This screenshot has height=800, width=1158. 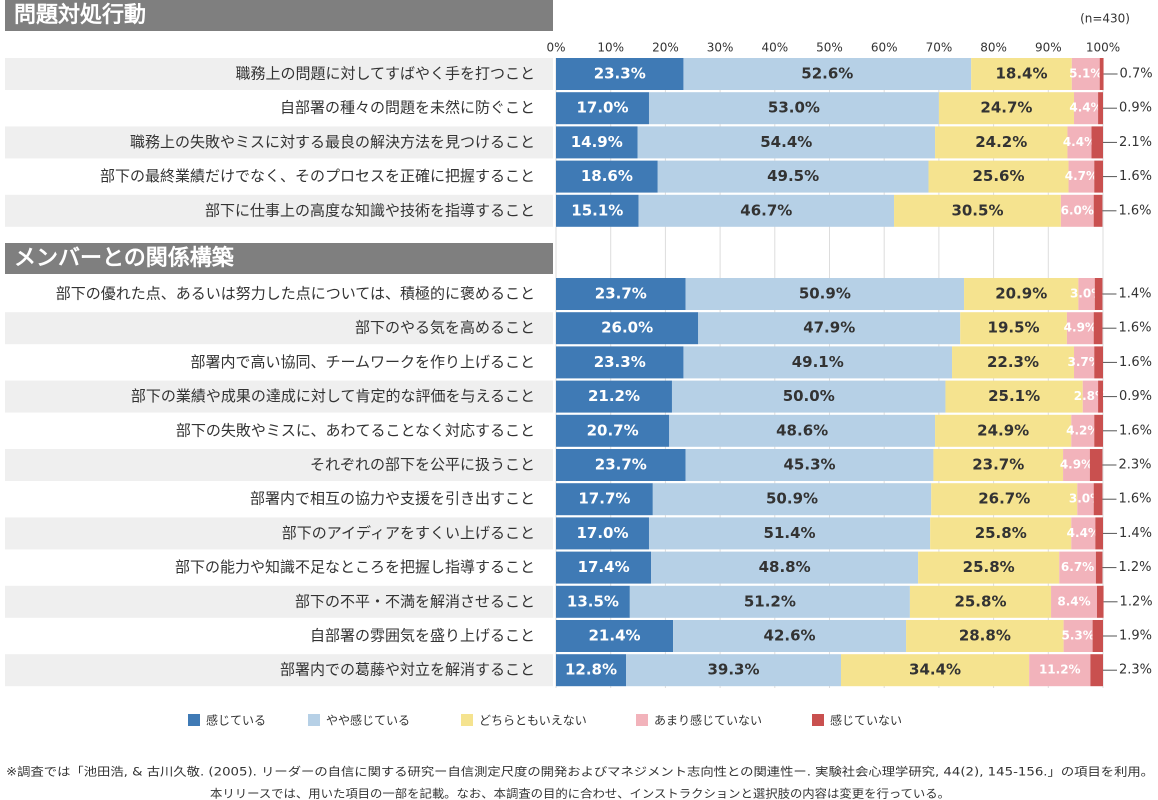 What do you see at coordinates (1135, 636) in the screenshot?
I see `value-label: 1.9%` at bounding box center [1135, 636].